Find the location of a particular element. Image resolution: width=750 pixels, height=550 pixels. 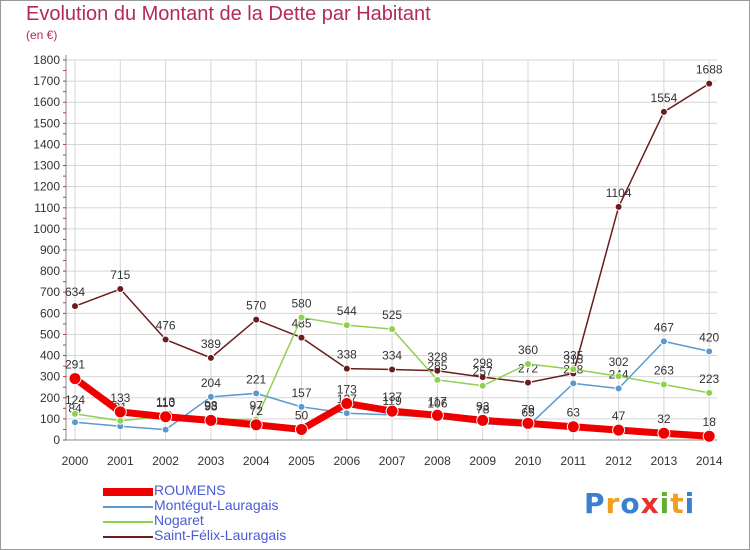

data-label: 328 is located at coordinates (437, 357).